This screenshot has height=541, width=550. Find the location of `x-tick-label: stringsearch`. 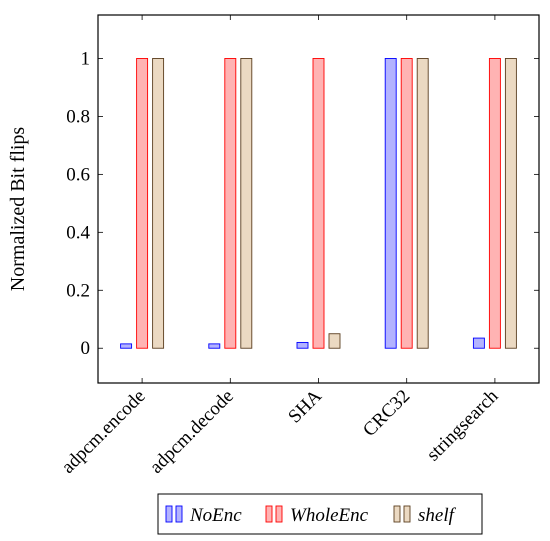

x-tick-label: stringsearch is located at coordinates (463, 425).